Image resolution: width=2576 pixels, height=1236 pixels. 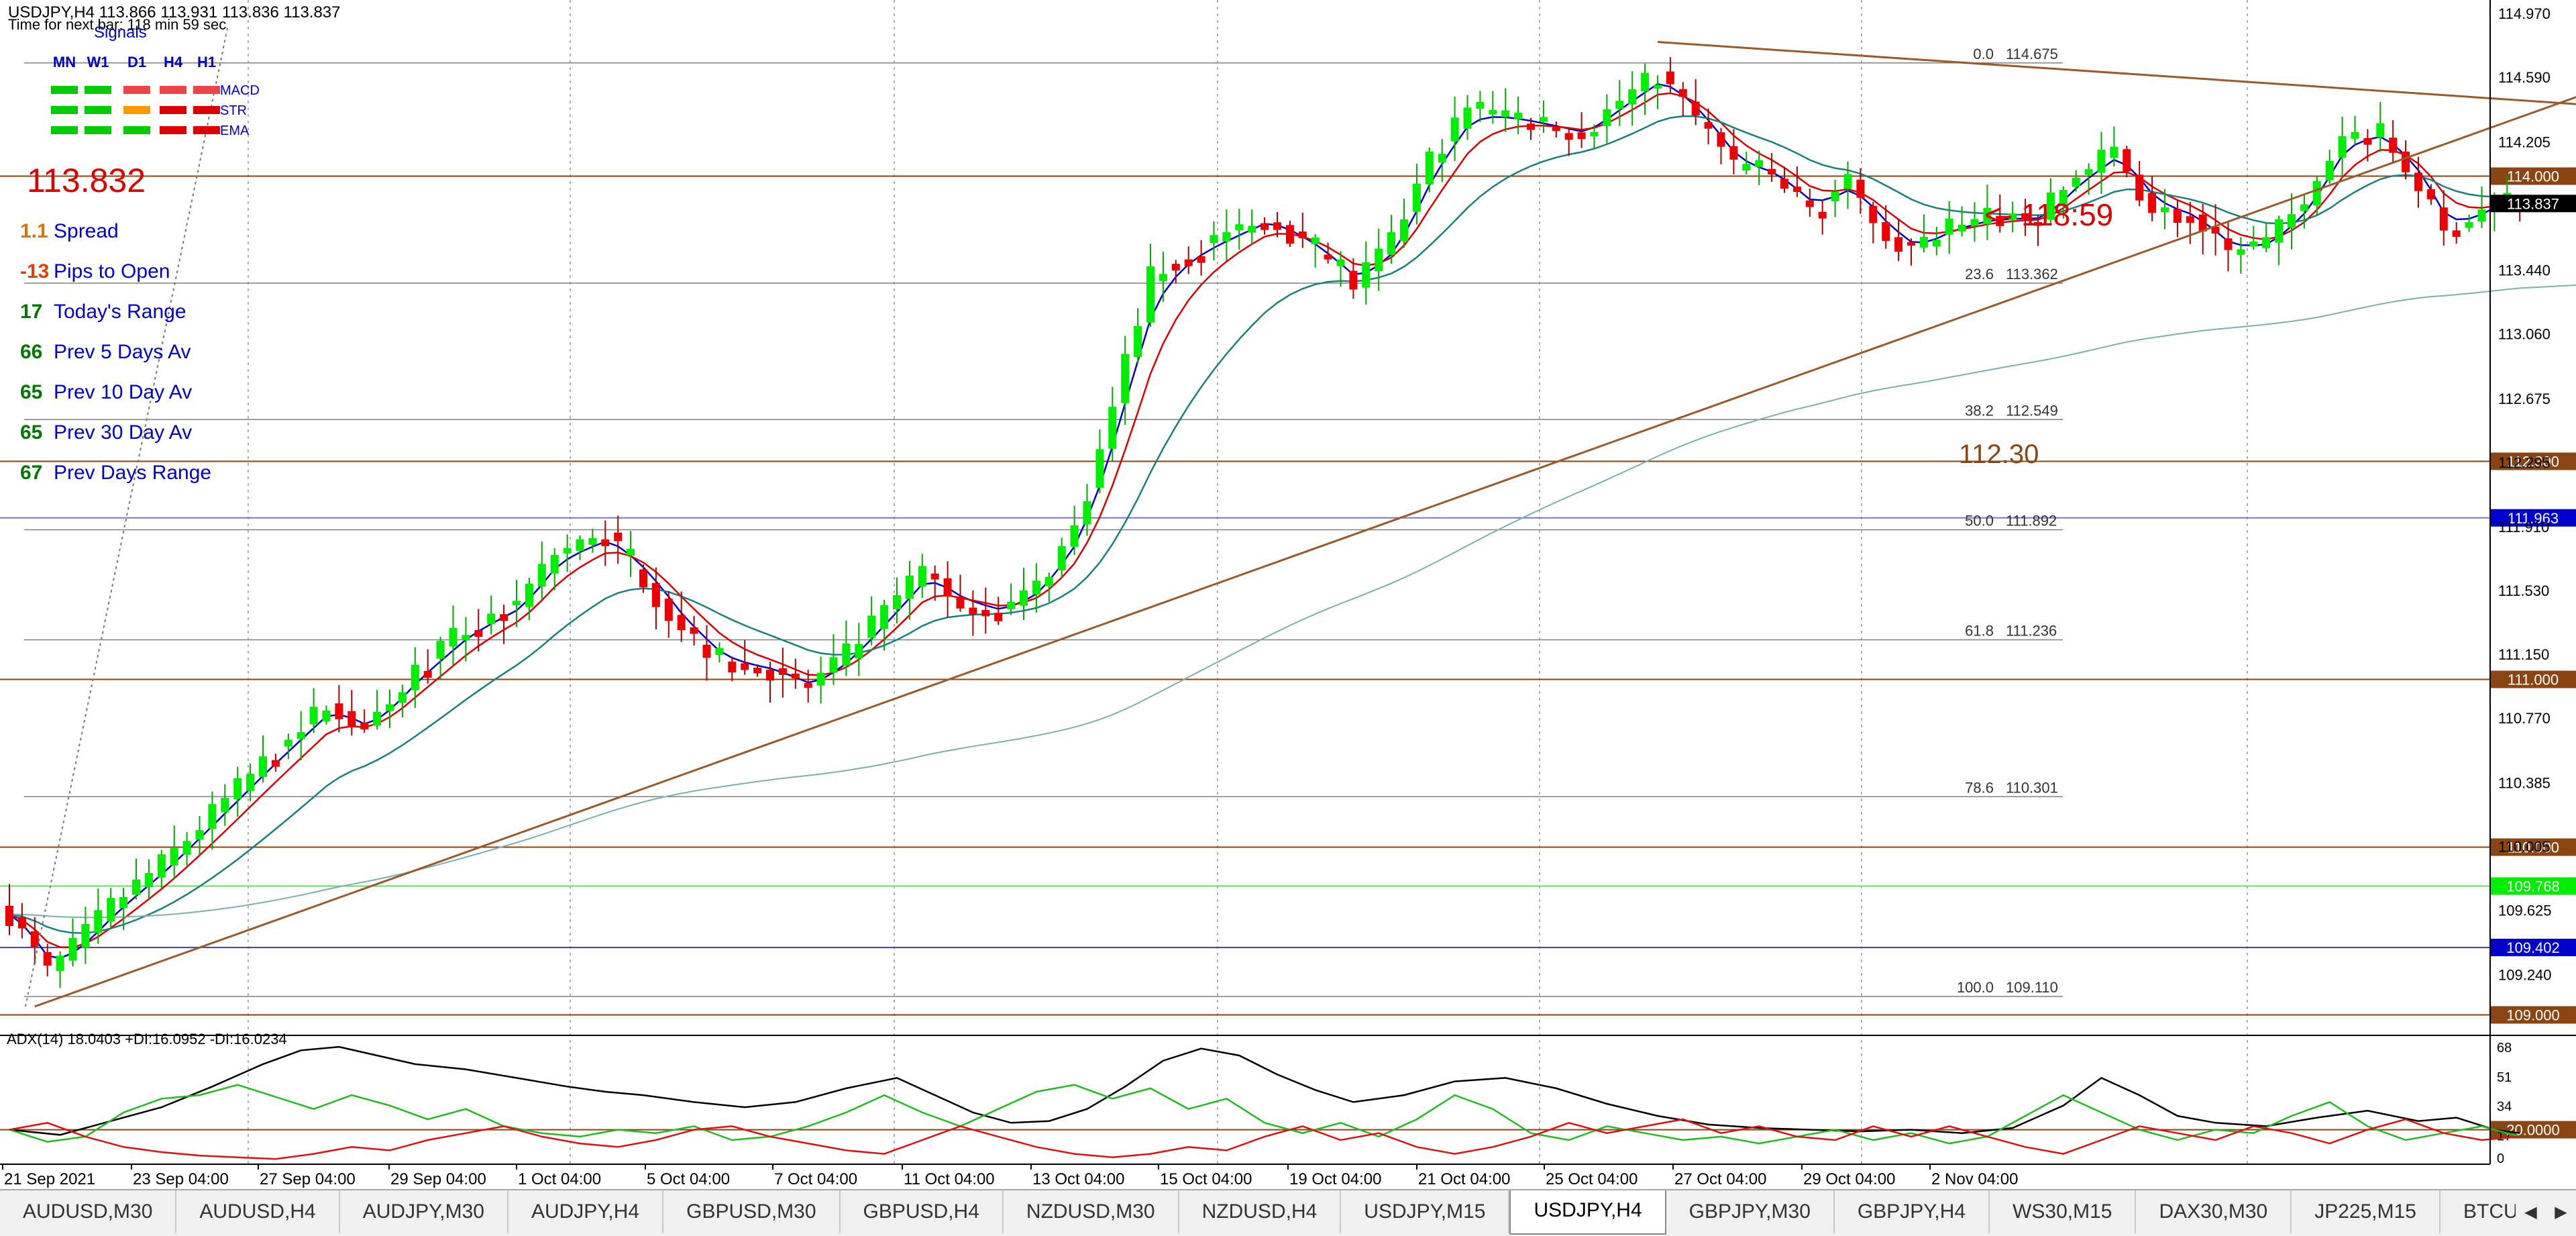 I want to click on tab-audjpy-h4: AUDJPY,H4, so click(x=586, y=1211).